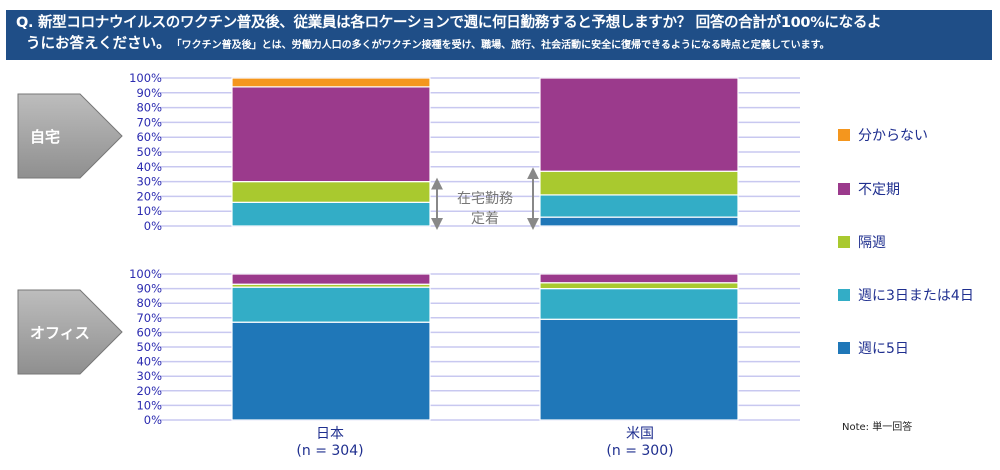 The image size is (1000, 470). I want to click on footnote: Note: 単一回答, so click(877, 427).